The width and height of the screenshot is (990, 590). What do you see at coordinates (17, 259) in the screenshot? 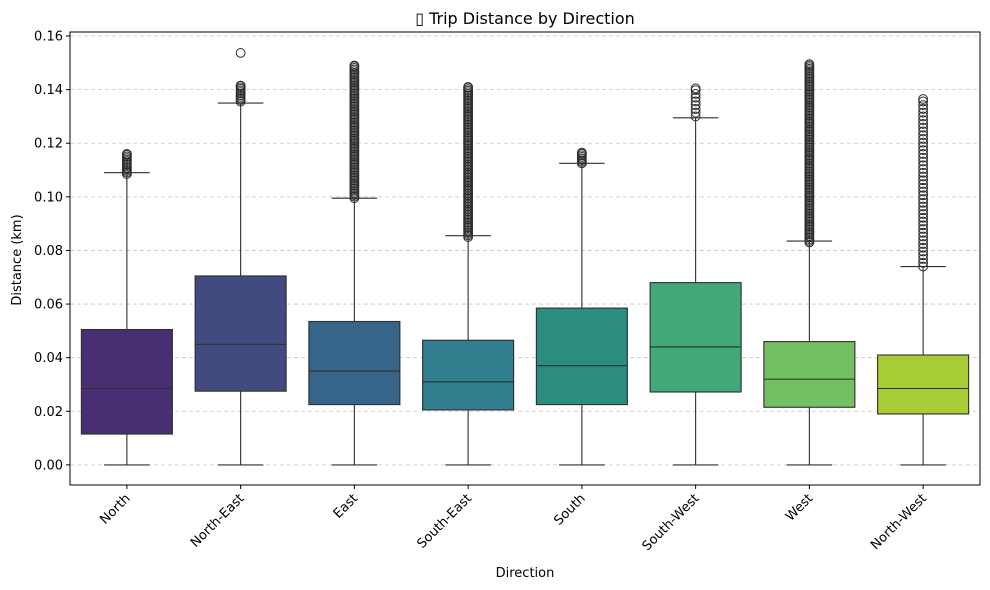
I see `y-axis-title: Distance (km)` at bounding box center [17, 259].